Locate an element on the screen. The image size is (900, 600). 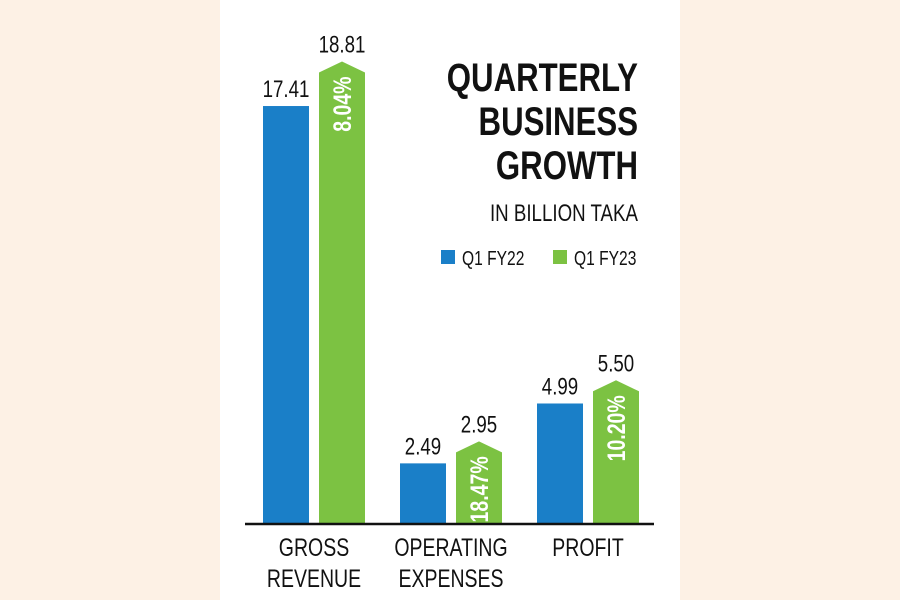
title-line-2: BUSINESS is located at coordinates (558, 121).